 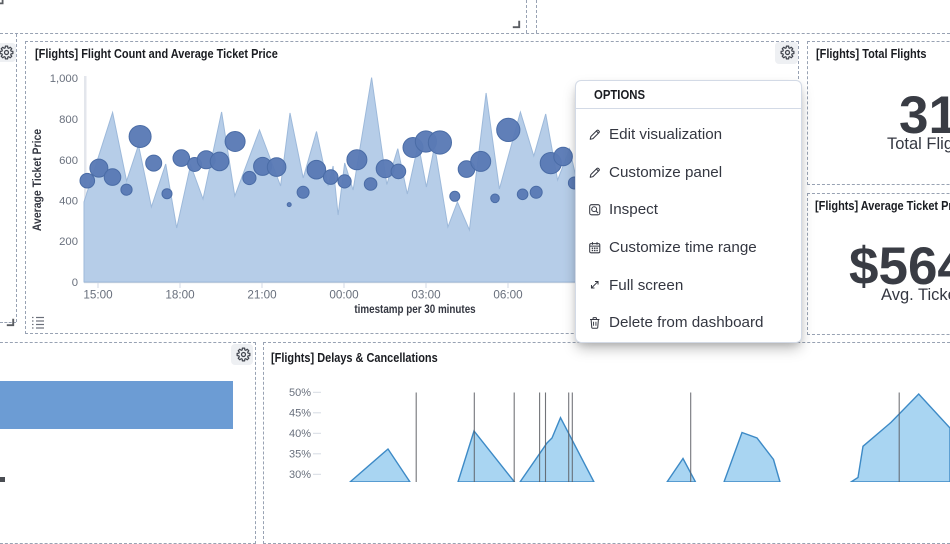 What do you see at coordinates (64, 79) in the screenshot?
I see `svg-text: 1,000` at bounding box center [64, 79].